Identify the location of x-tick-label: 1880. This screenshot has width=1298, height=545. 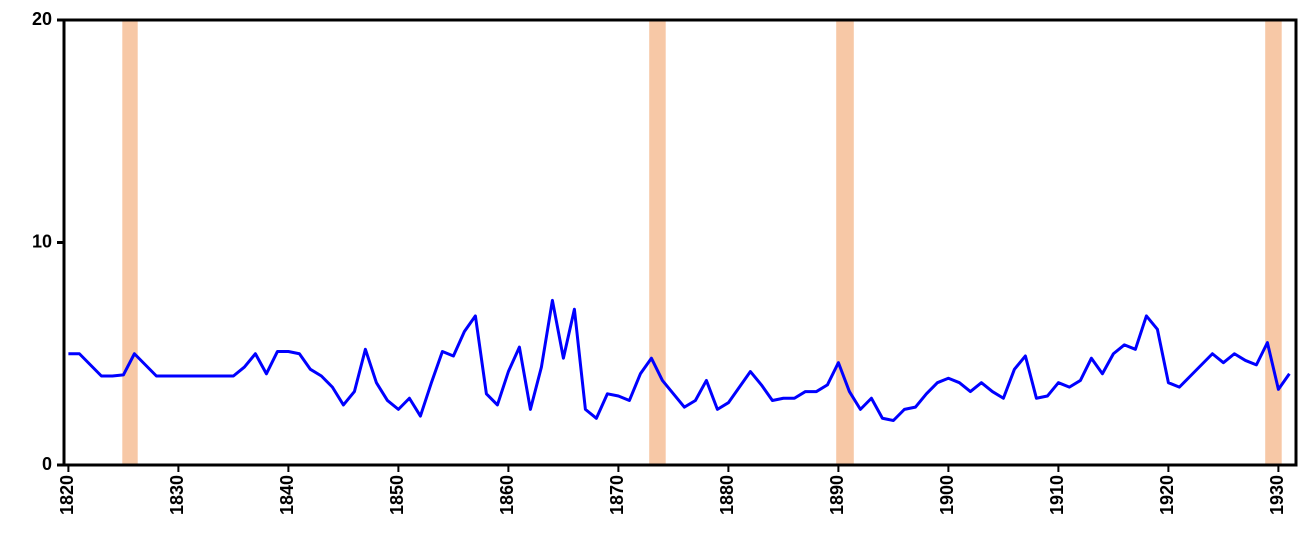
(727, 495).